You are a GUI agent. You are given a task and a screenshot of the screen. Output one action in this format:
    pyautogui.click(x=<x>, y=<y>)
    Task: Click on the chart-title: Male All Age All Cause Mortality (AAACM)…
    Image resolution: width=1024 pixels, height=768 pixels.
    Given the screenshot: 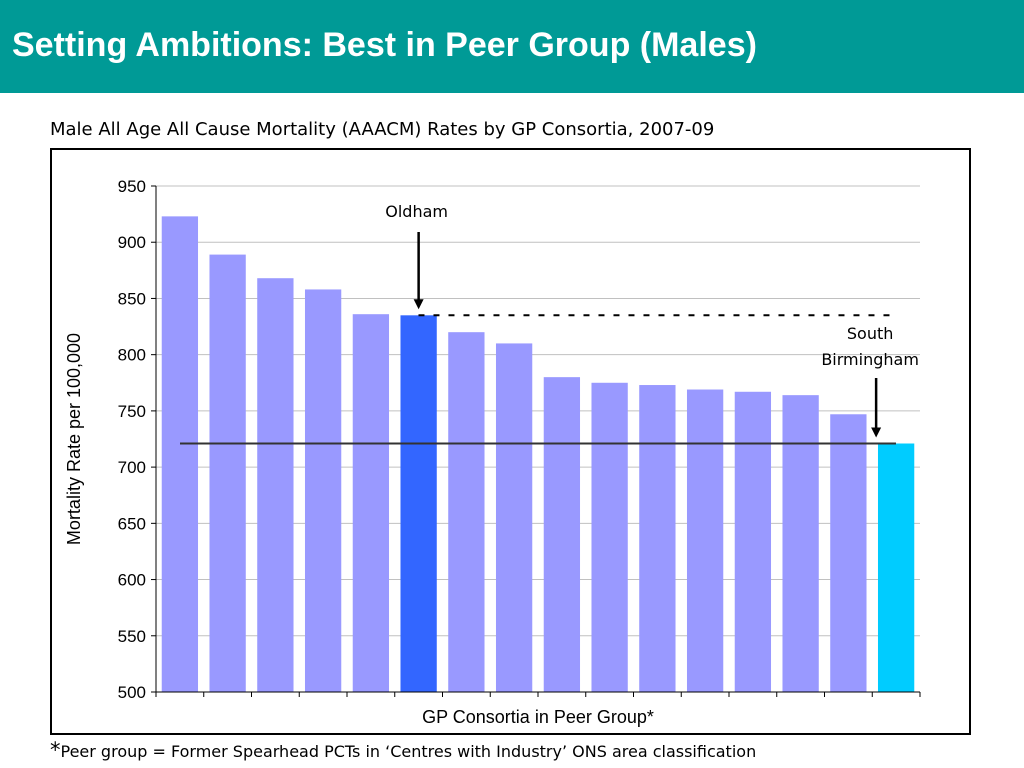 What is the action you would take?
    pyautogui.click(x=382, y=129)
    